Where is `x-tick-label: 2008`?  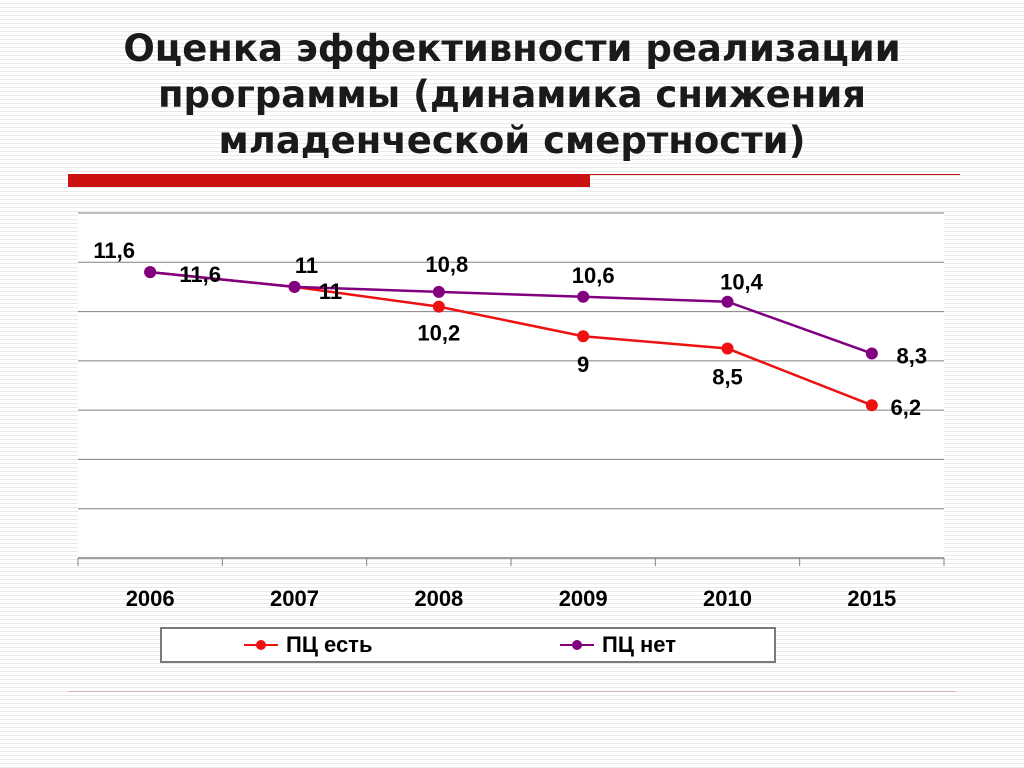
x-tick-label: 2008 is located at coordinates (438, 598).